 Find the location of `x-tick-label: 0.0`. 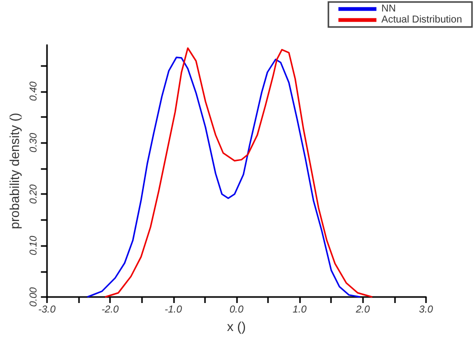

x-tick-label: 0.0 is located at coordinates (236, 310).